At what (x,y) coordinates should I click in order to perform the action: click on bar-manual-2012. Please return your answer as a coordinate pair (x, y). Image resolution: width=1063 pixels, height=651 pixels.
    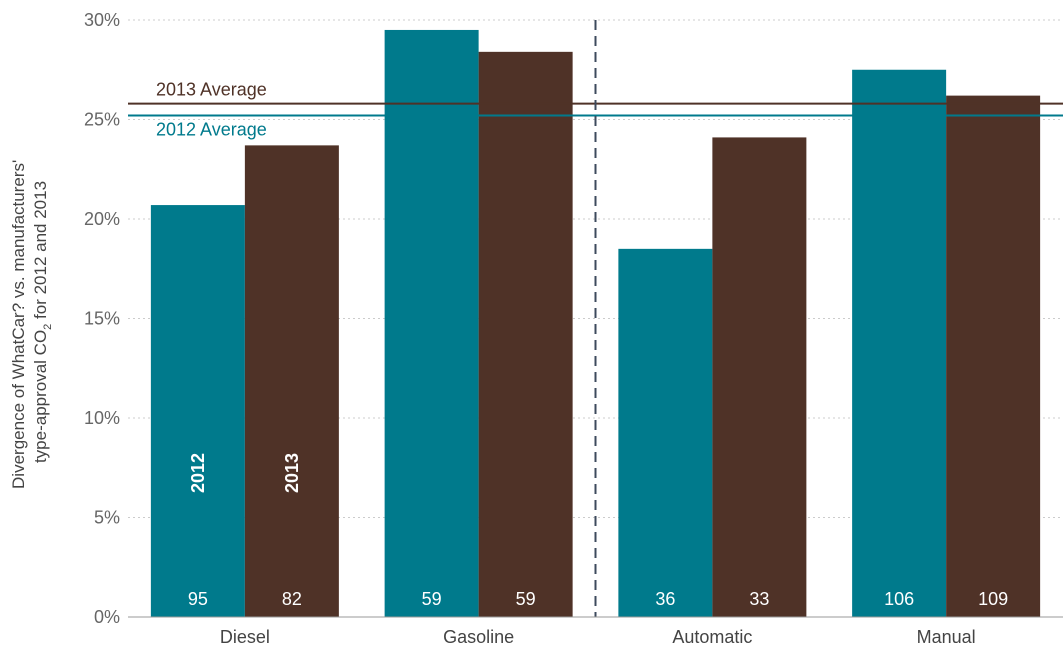
    Looking at the image, I should click on (899, 343).